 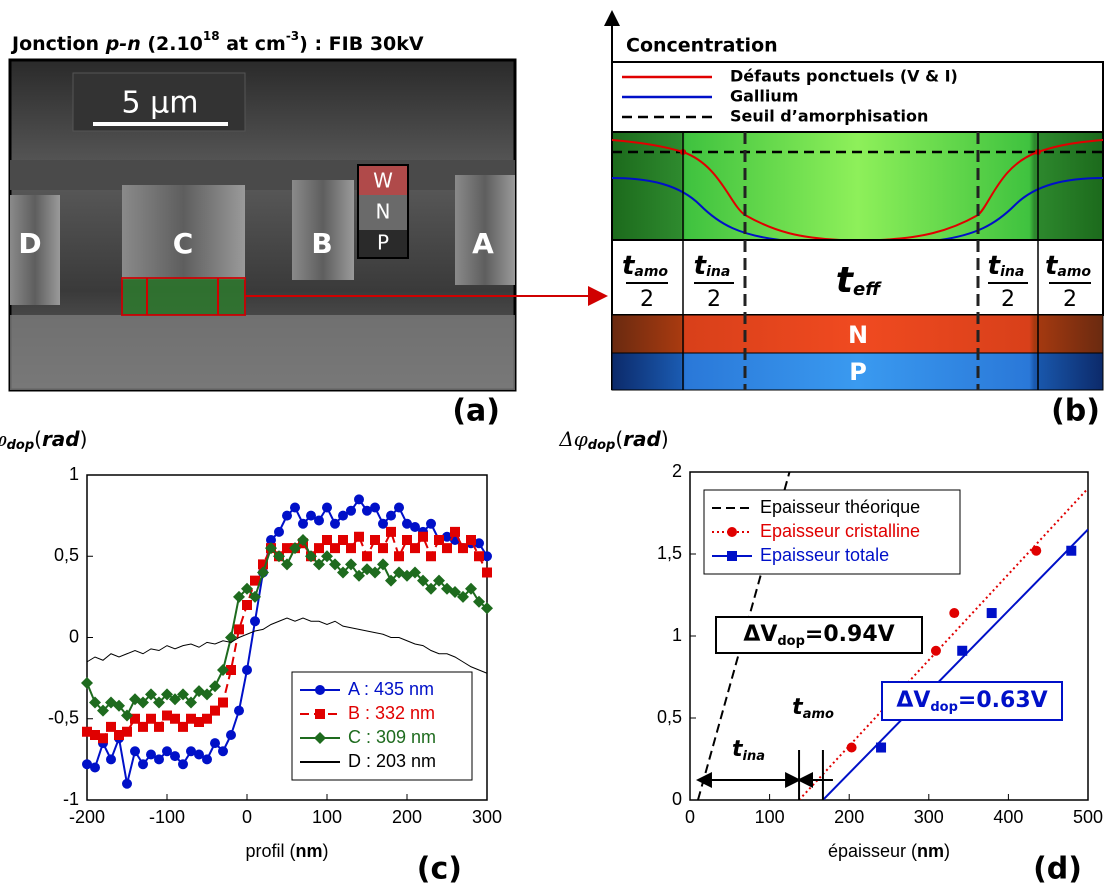 What do you see at coordinates (476, 411) in the screenshot?
I see `panel-label: (a)` at bounding box center [476, 411].